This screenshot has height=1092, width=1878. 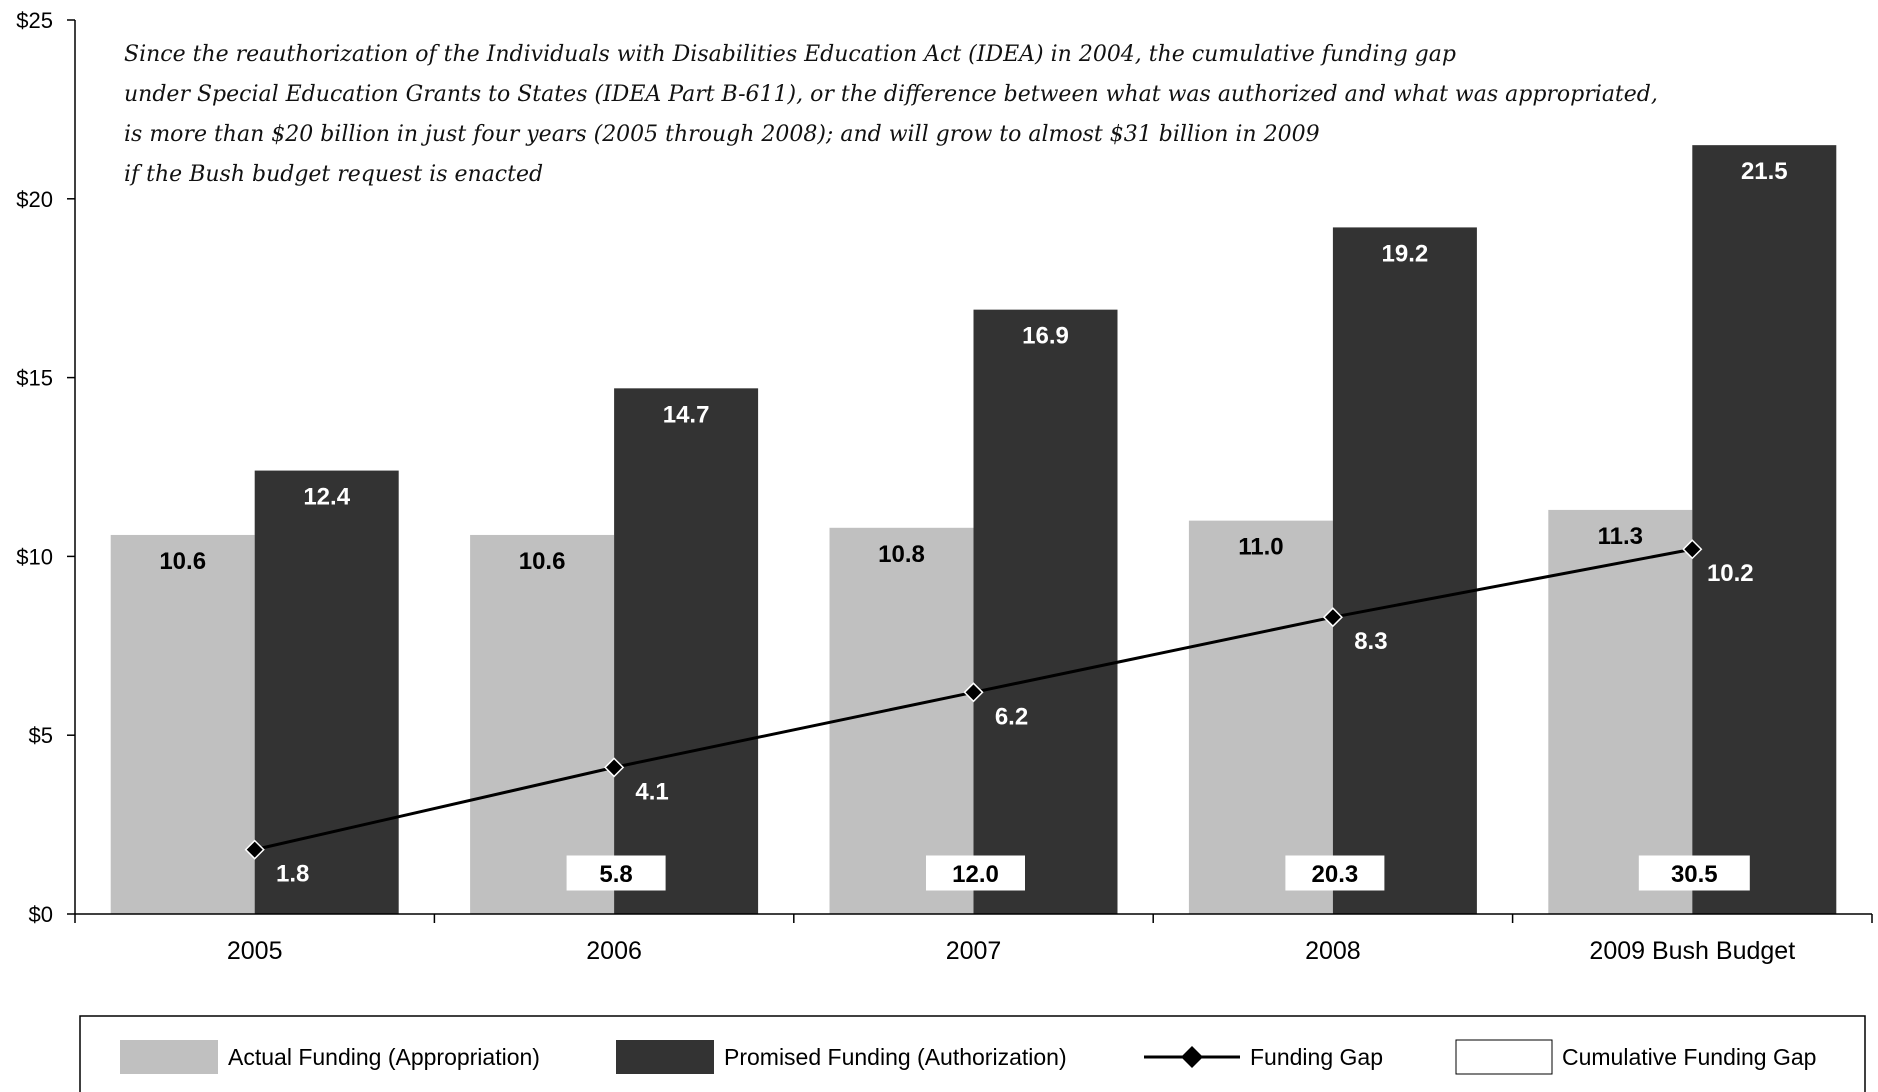 What do you see at coordinates (34, 556) in the screenshot?
I see `y-tick-label: $10` at bounding box center [34, 556].